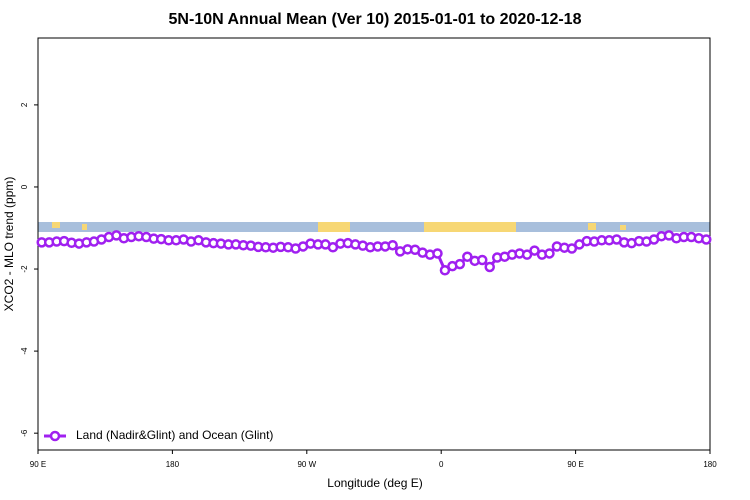 This screenshot has width=750, height=500. What do you see at coordinates (24, 269) in the screenshot?
I see `y-tick-label: -2` at bounding box center [24, 269].